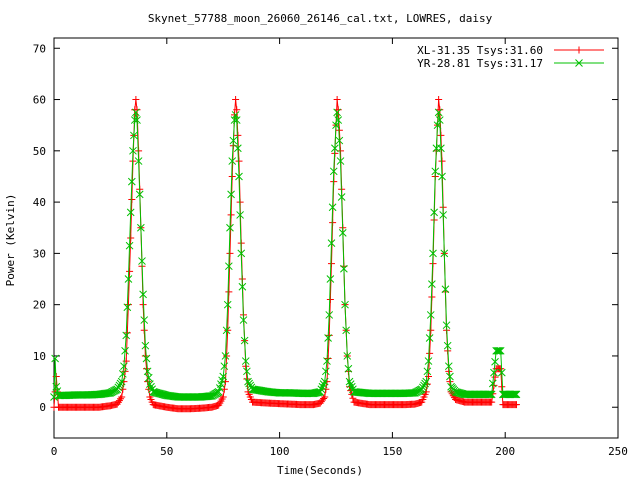 The height and width of the screenshot is (480, 640). I want to click on y-tick-label: 10, so click(39, 356).